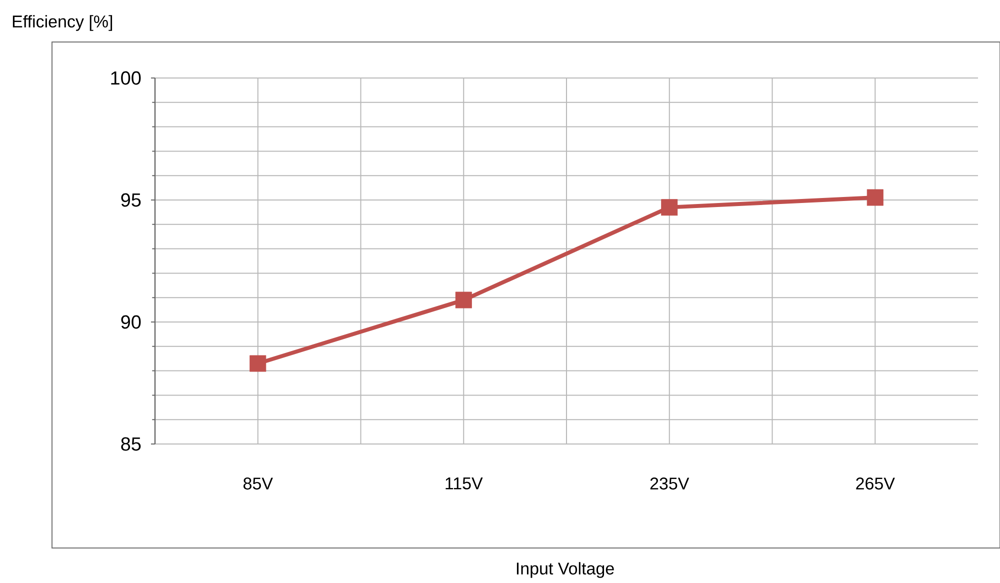 This screenshot has height=583, width=1000. I want to click on x-tick-label: 235V, so click(670, 484).